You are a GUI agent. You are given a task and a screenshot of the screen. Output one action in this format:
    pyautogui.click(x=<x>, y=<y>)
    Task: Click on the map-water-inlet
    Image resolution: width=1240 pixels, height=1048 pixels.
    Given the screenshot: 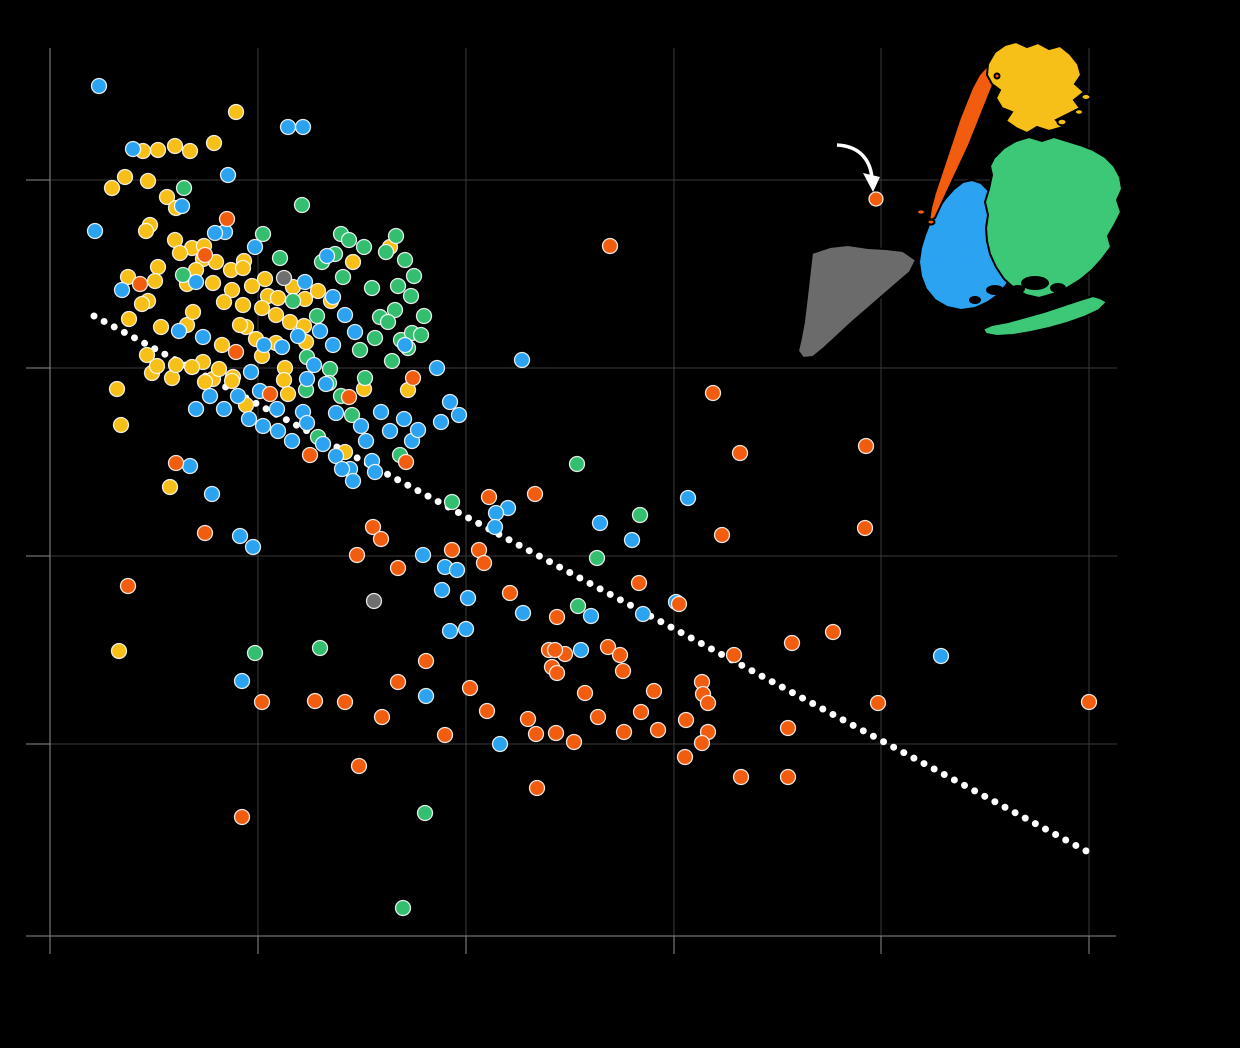 What is the action you would take?
    pyautogui.click(x=975, y=300)
    